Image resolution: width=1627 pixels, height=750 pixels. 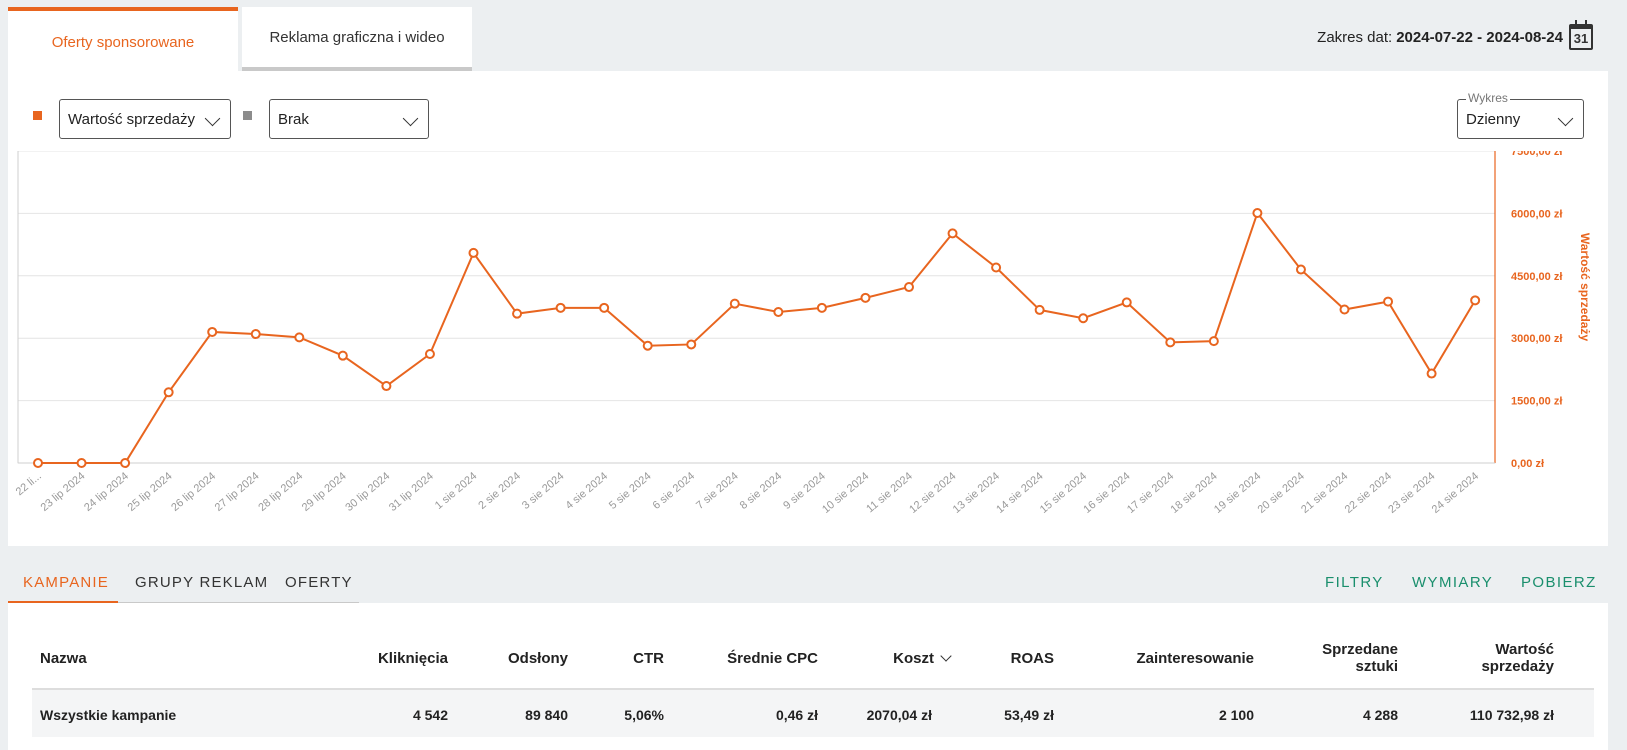 I want to click on column-header-cpc: Średnie CPC, so click(x=772, y=658).